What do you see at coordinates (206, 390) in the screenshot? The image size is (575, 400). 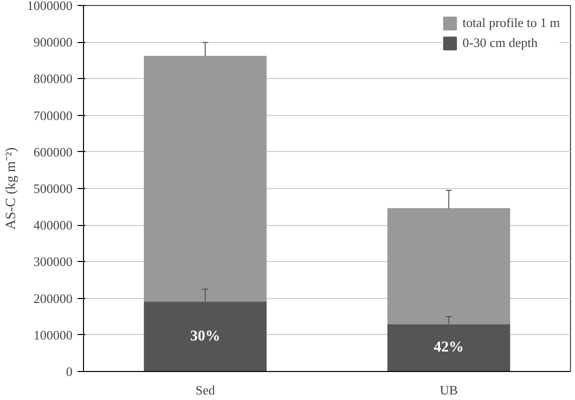 I see `x-tick-label: Sed` at bounding box center [206, 390].